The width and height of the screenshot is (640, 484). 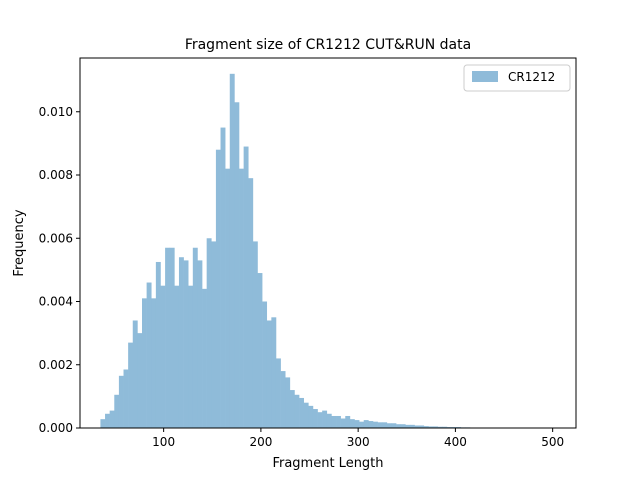 I want to click on y-tick-label: 0.000, so click(x=56, y=428).